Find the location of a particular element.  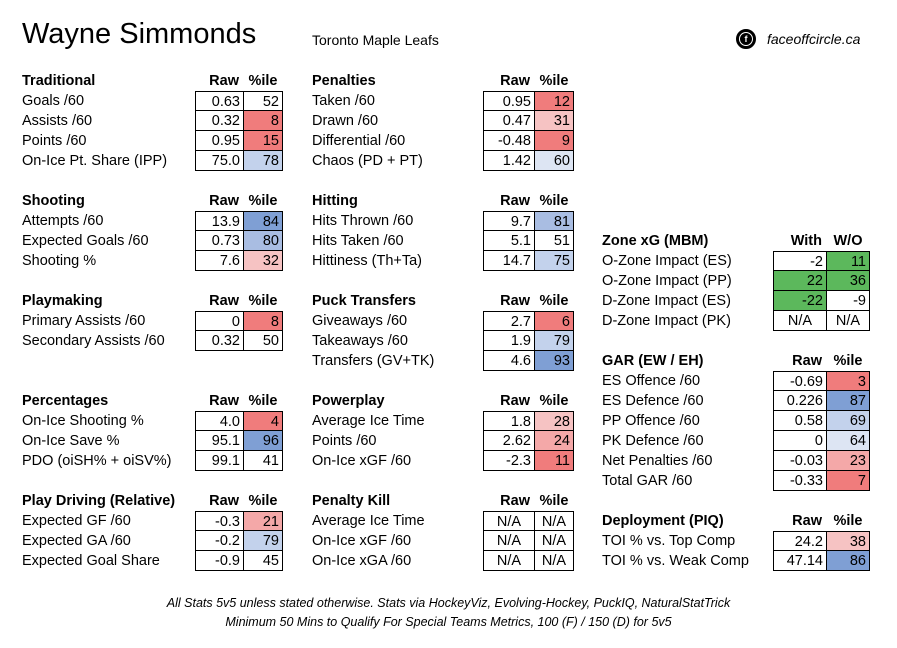

percentile-value: 21 is located at coordinates (263, 521).